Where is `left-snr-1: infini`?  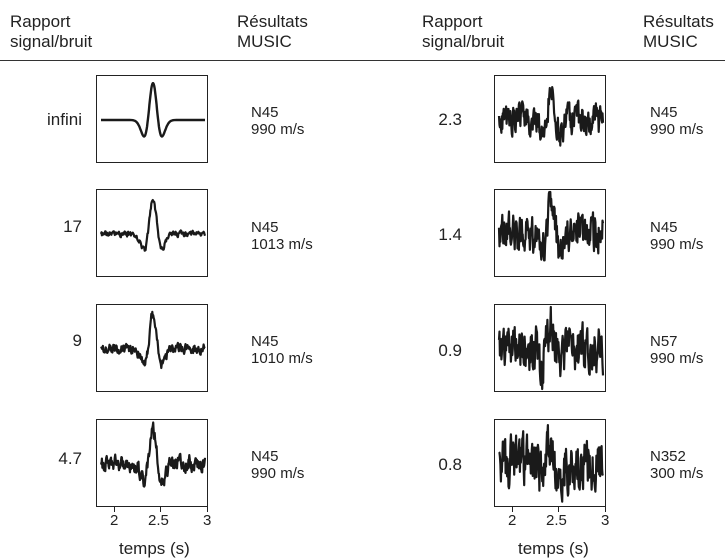
left-snr-1: infini is located at coordinates (64, 119).